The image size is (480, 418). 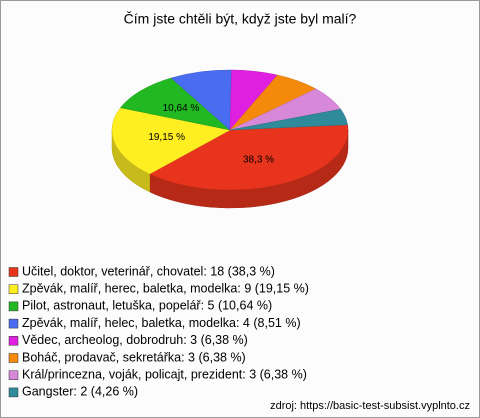 What do you see at coordinates (181, 108) in the screenshot?
I see `slice-label: 10,64 %` at bounding box center [181, 108].